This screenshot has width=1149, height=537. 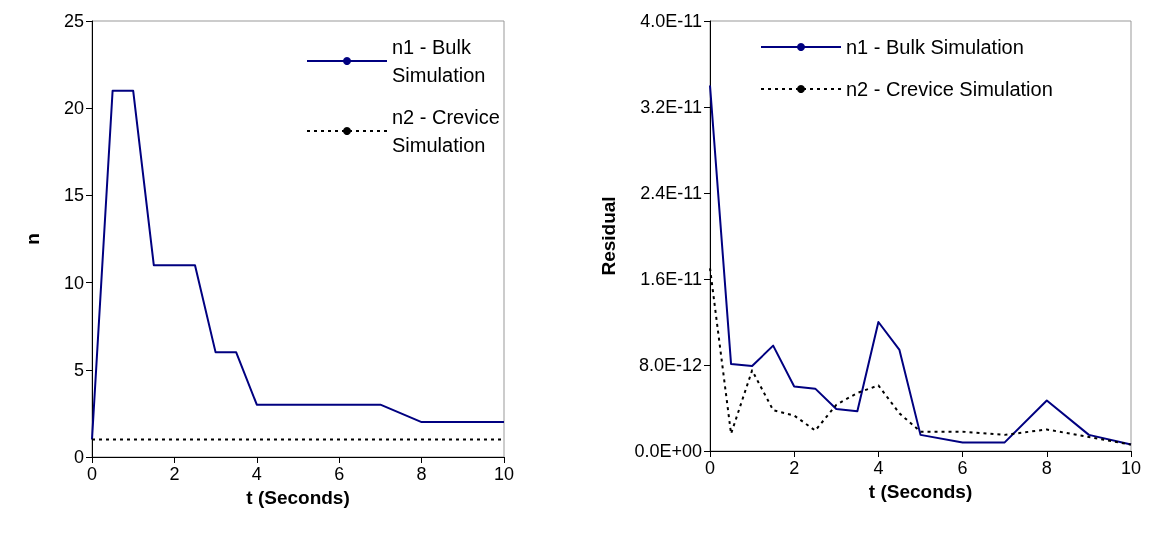 I want to click on y-tick-label: 8.0E-12, so click(x=670, y=365).